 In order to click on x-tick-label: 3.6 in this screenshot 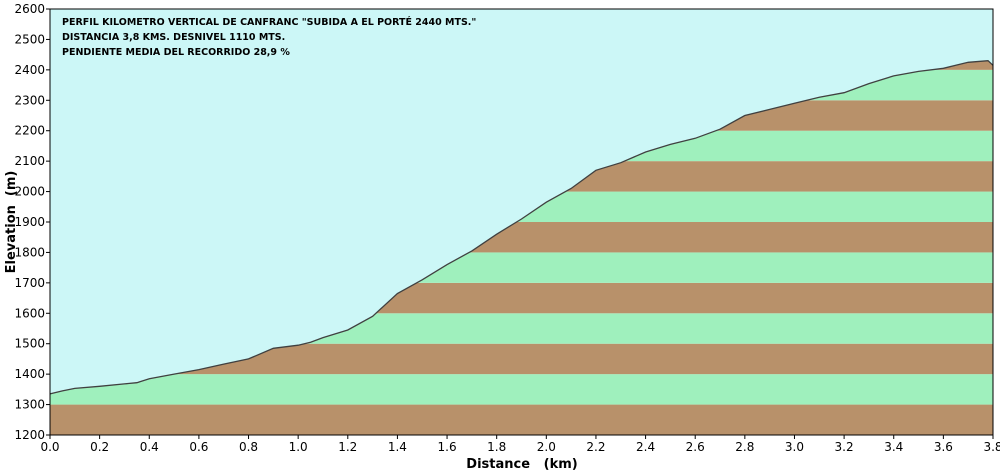, I will do `click(943, 447)`.